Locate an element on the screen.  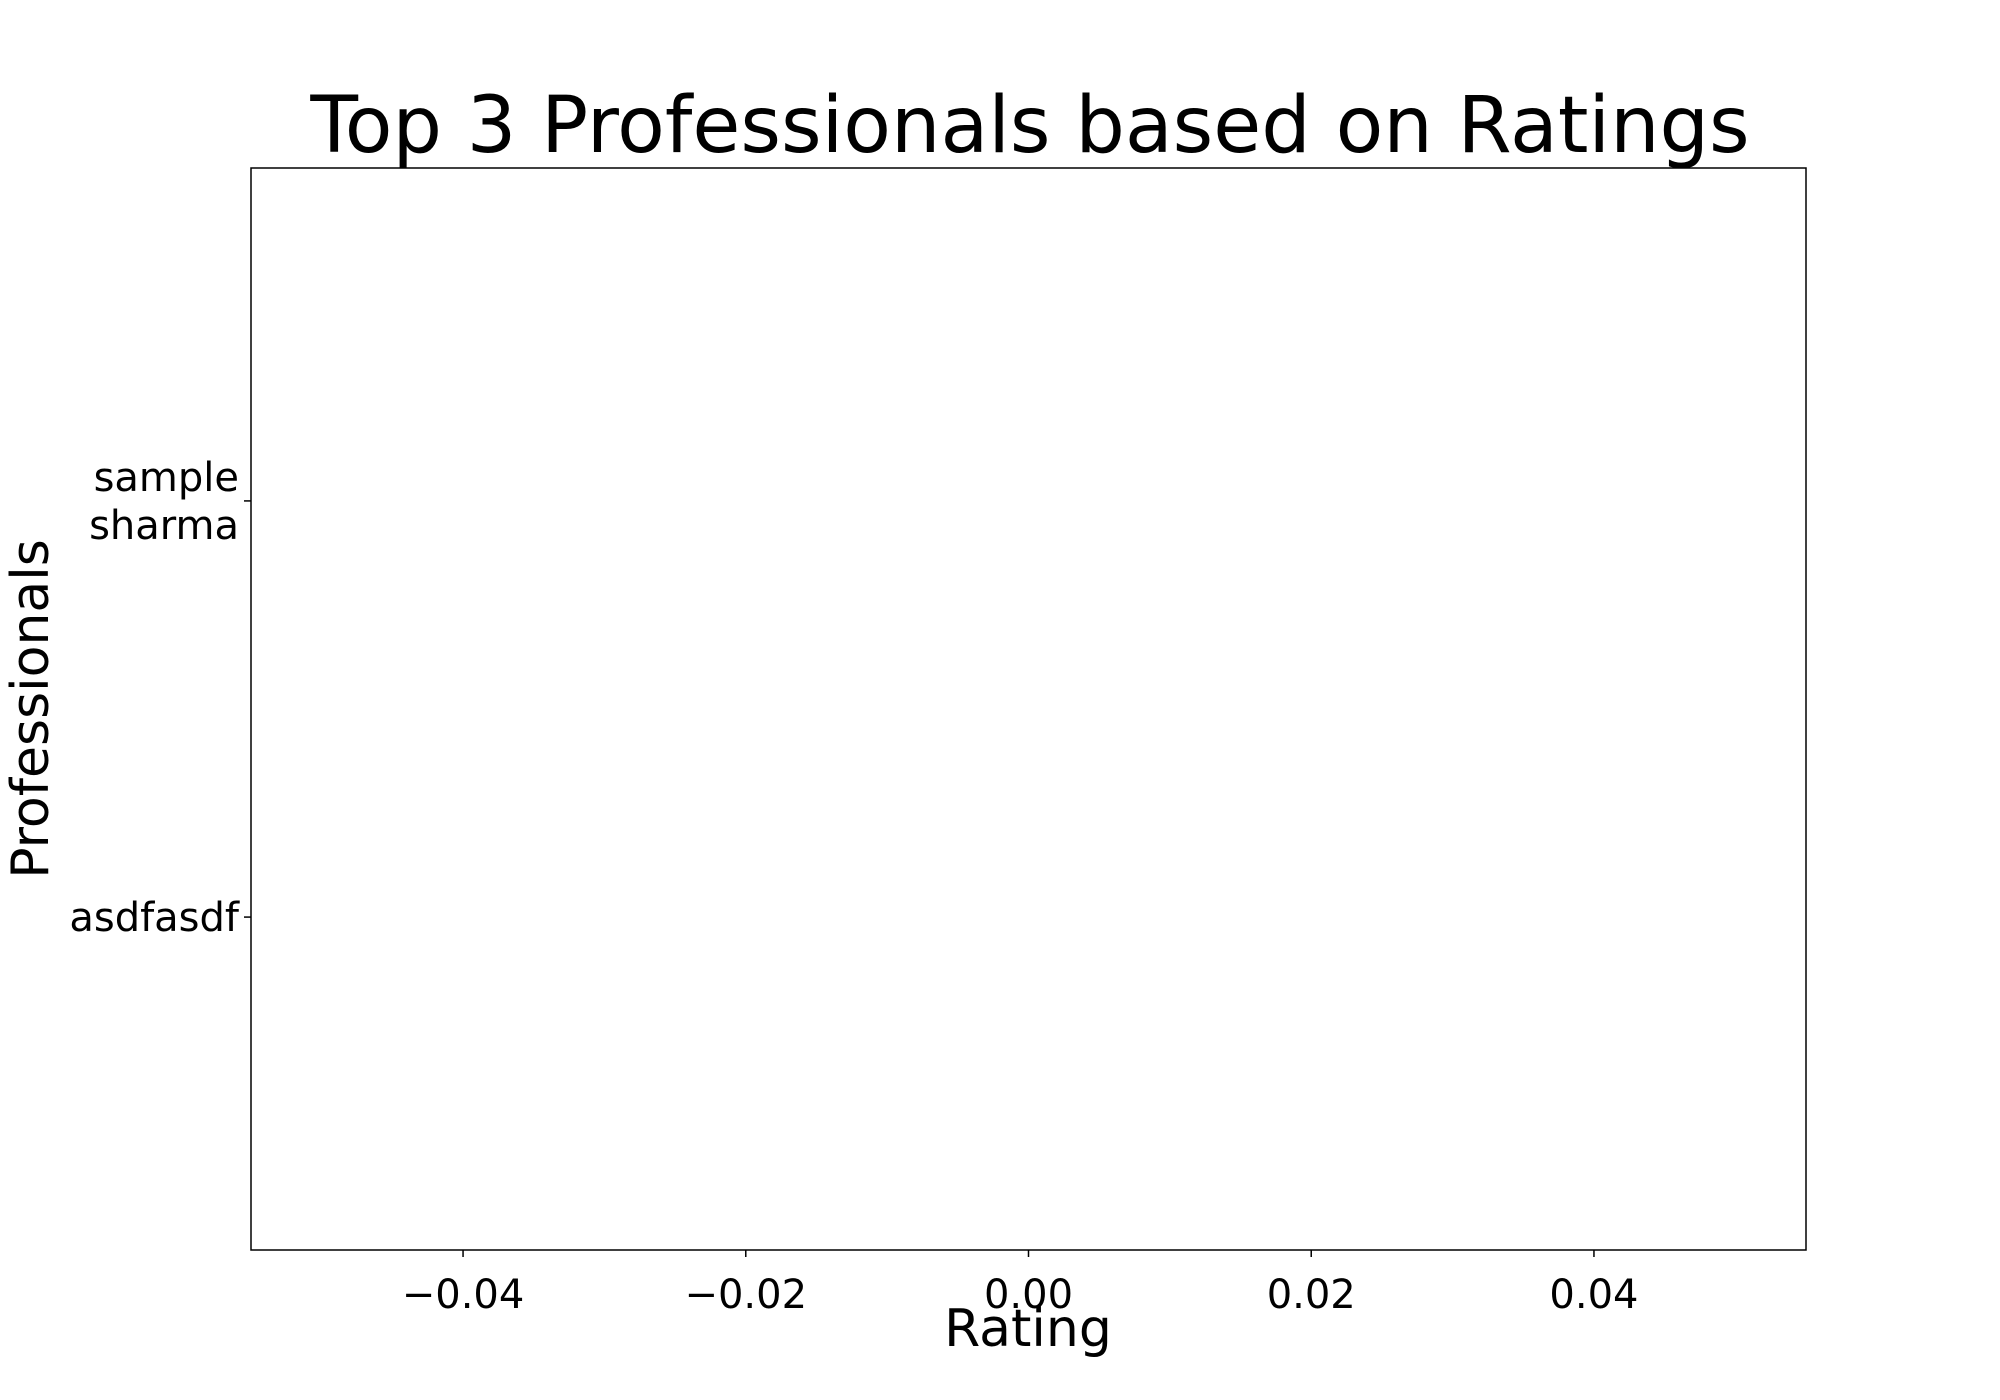
x-axis-ticks: −0.04 −0.02 0.00 0.02 0.04 is located at coordinates (1020, 1284).